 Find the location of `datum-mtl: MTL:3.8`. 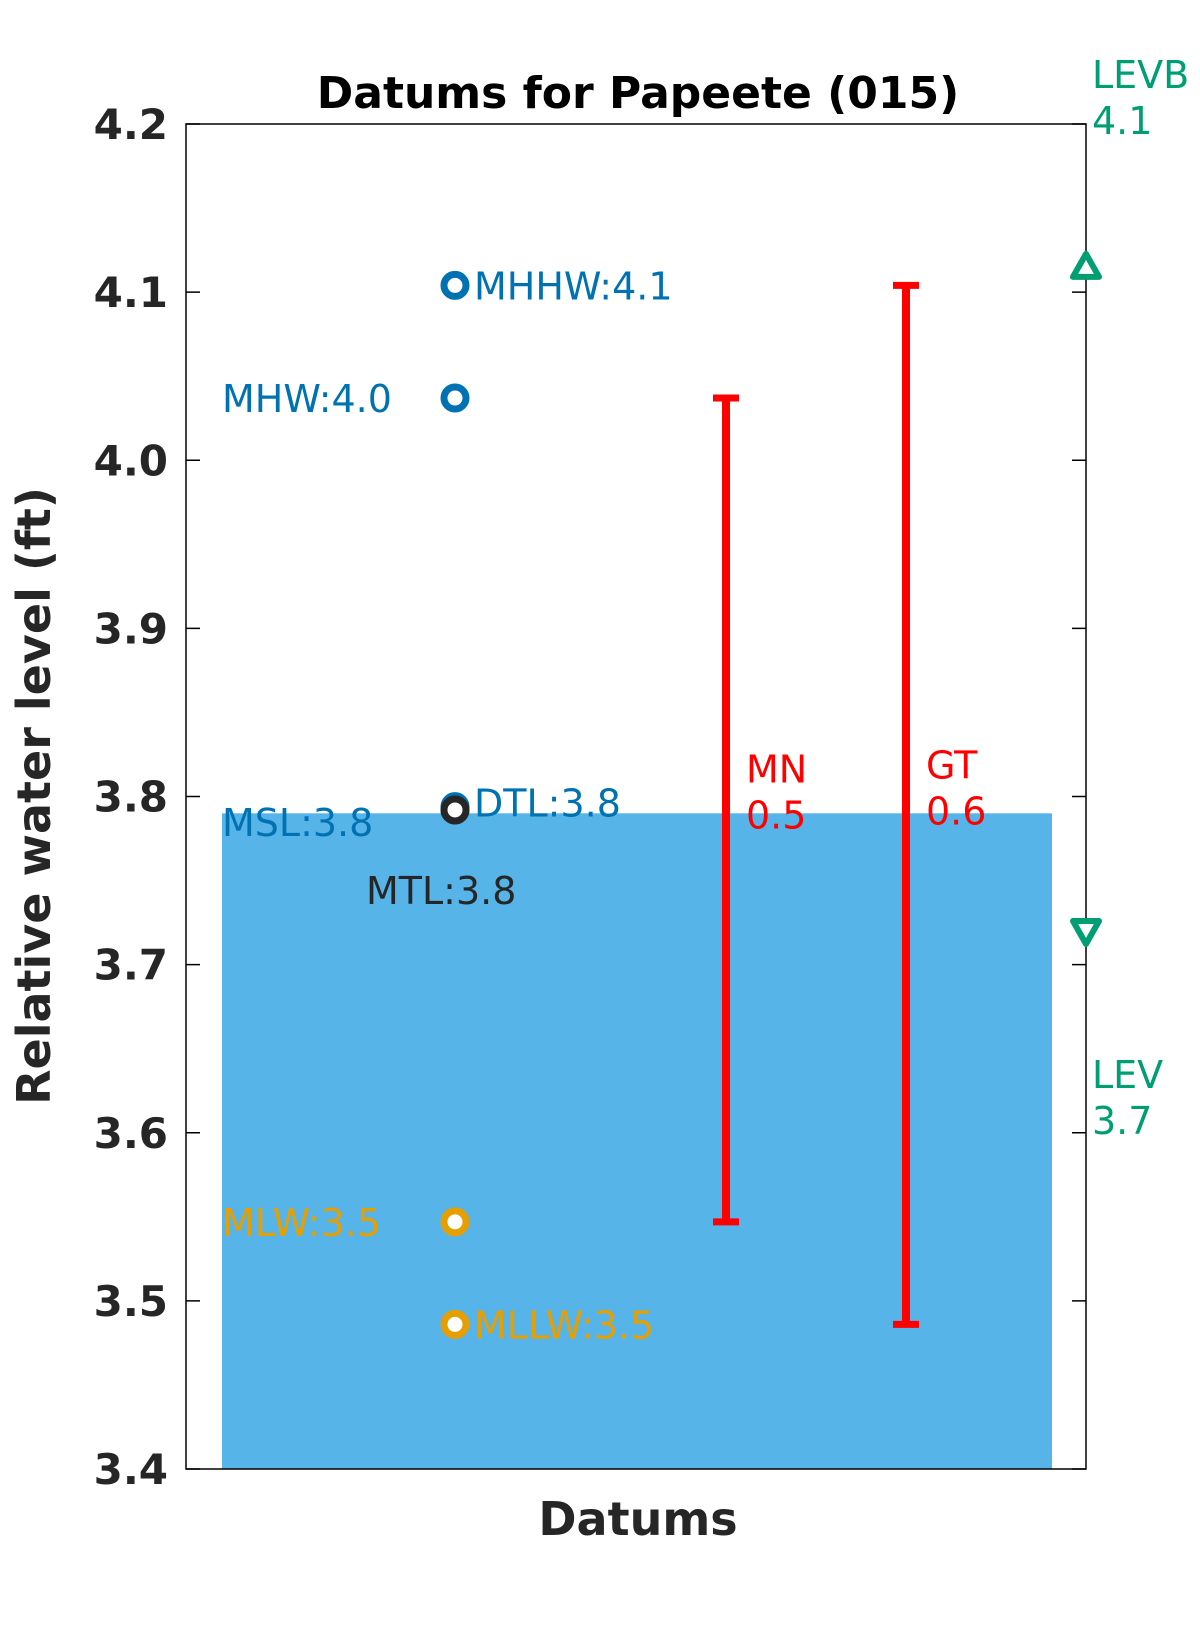

datum-mtl: MTL:3.8 is located at coordinates (441, 854).